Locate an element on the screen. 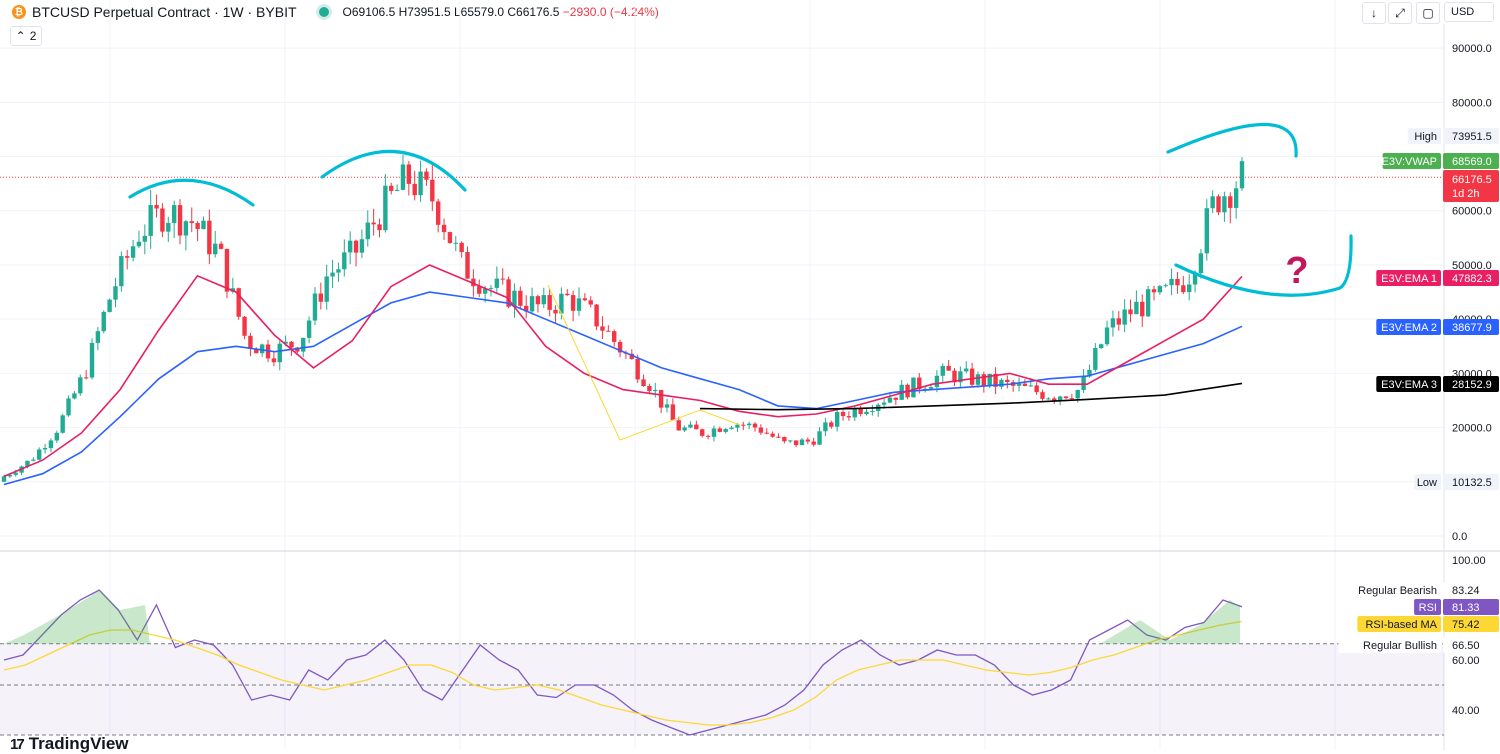  ema3-label: E3V:EMA 3 is located at coordinates (1409, 385).